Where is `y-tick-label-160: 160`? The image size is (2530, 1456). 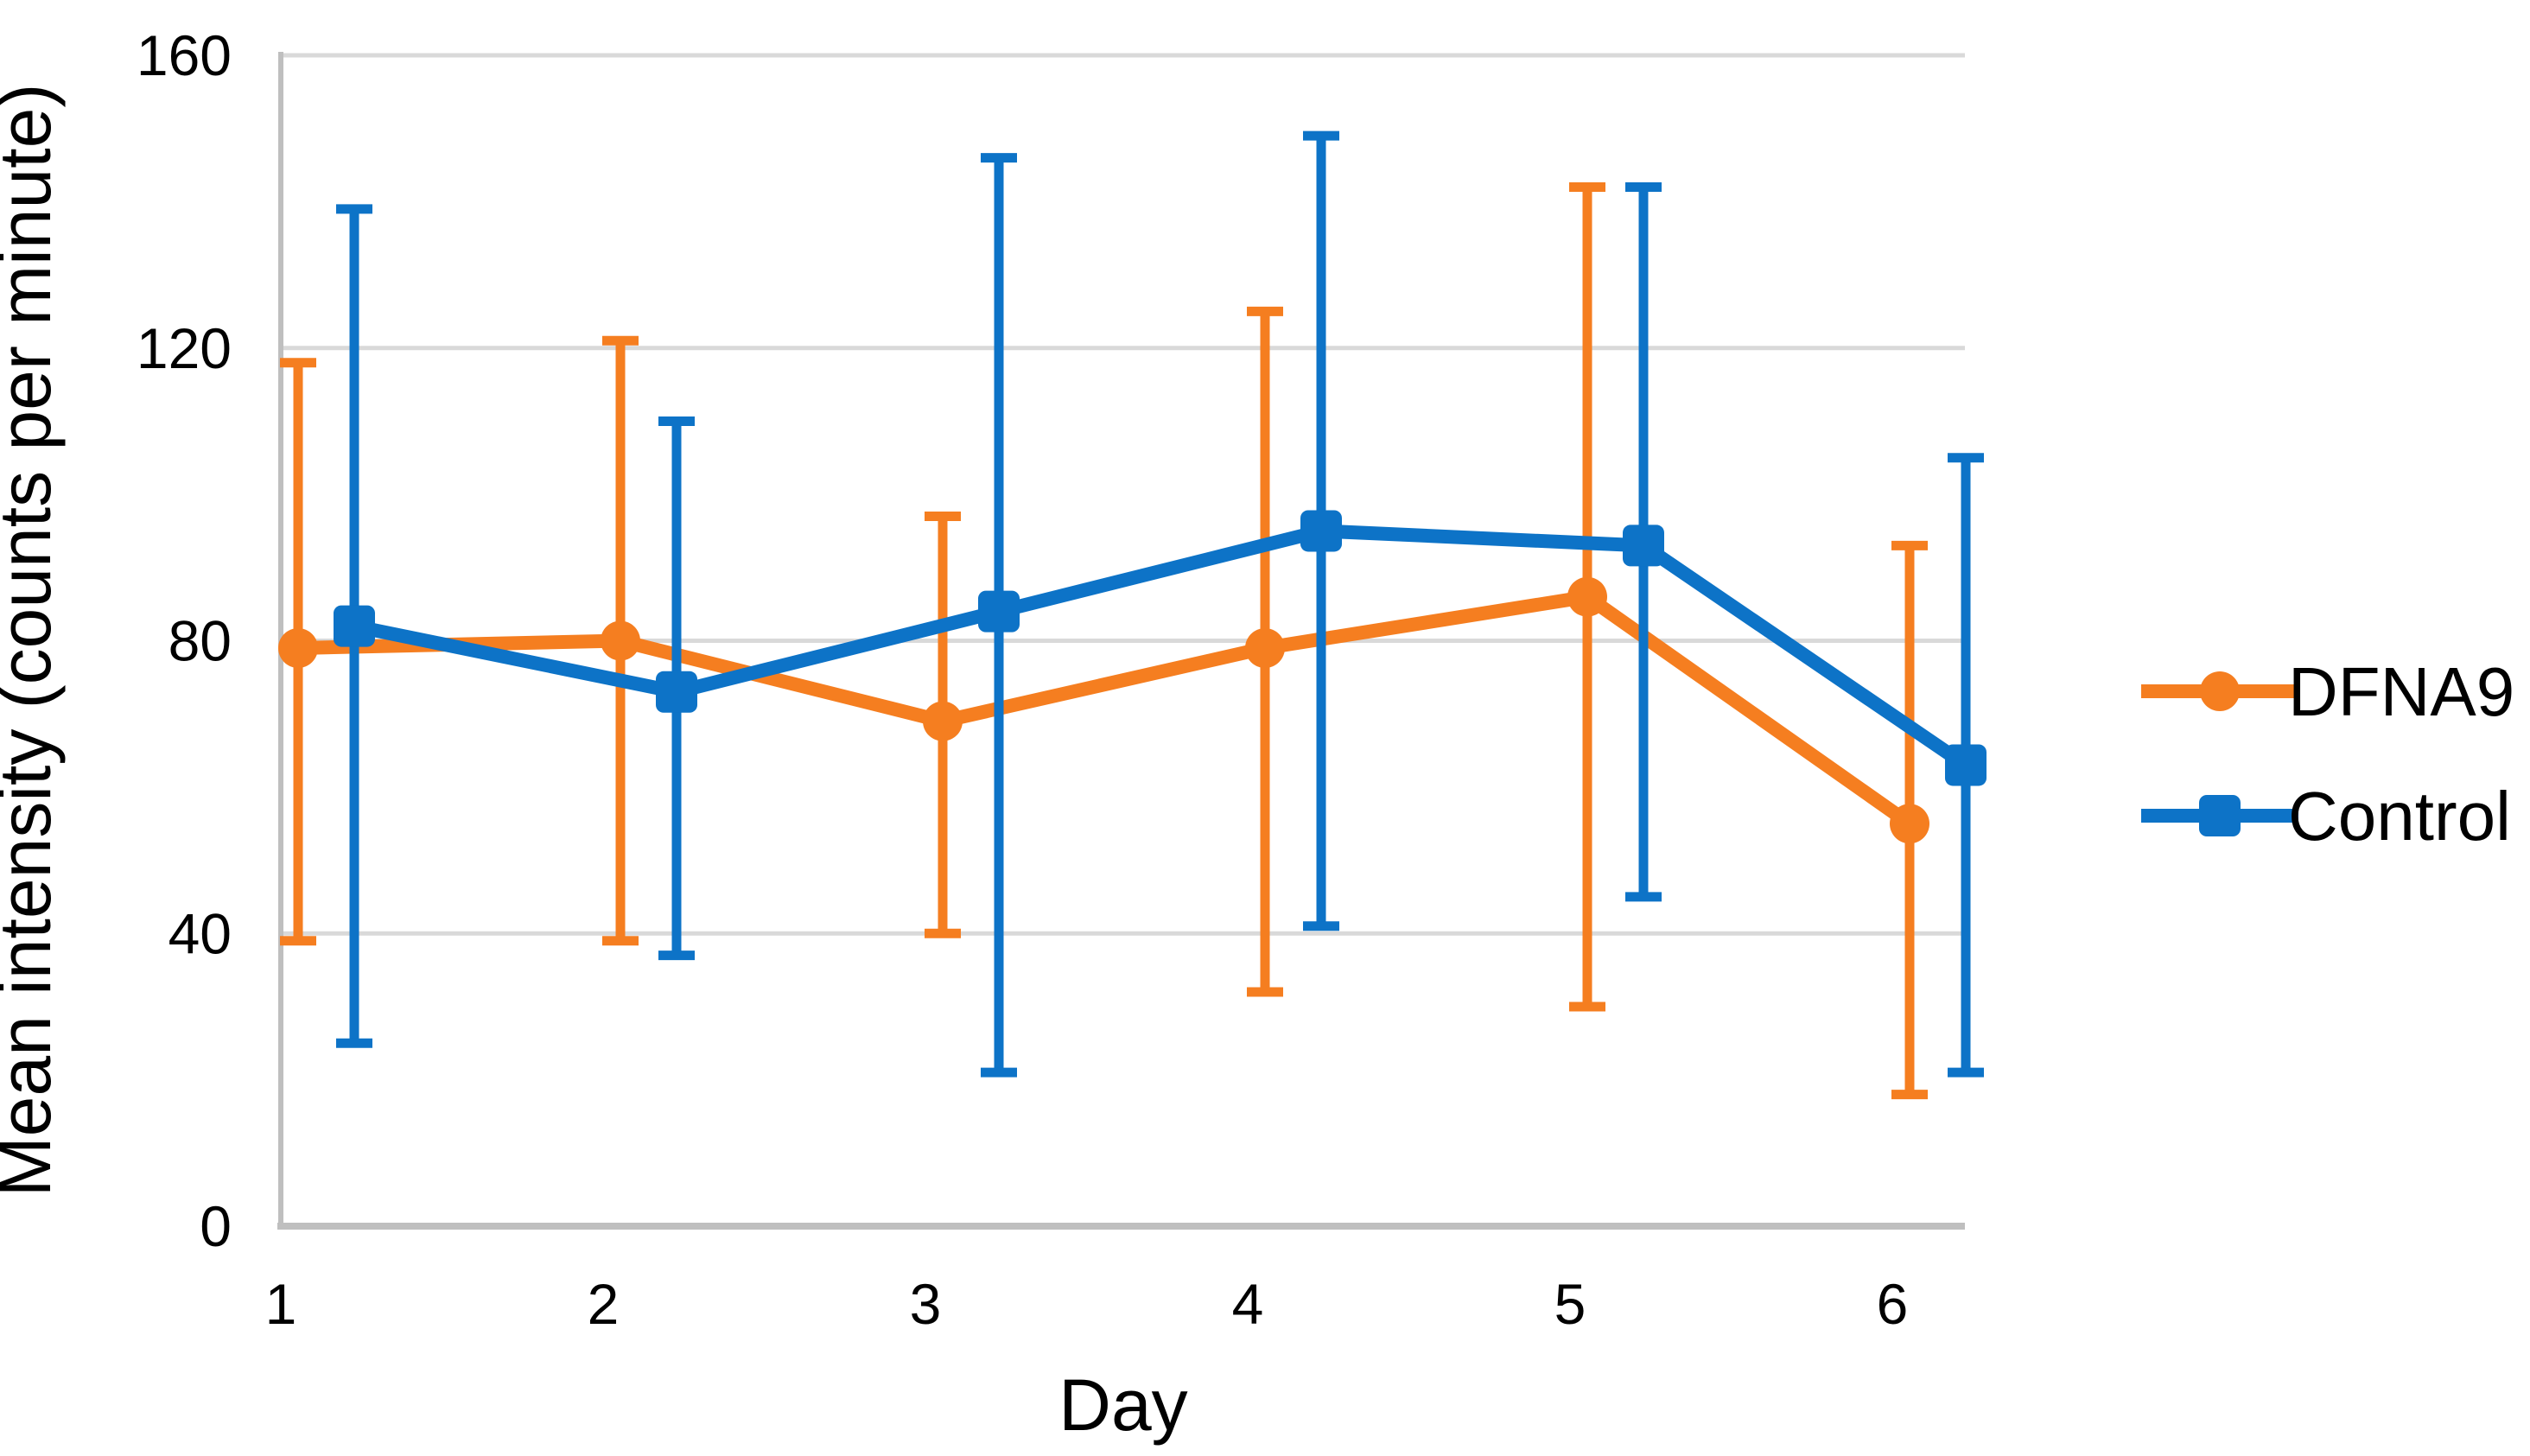 y-tick-label-160: 160 is located at coordinates (184, 55).